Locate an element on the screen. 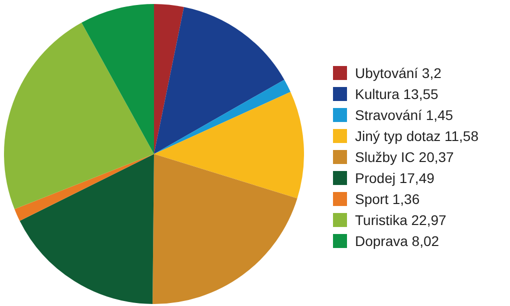 The height and width of the screenshot is (306, 510). legend-label: Služby IC 20,37 is located at coordinates (404, 156).